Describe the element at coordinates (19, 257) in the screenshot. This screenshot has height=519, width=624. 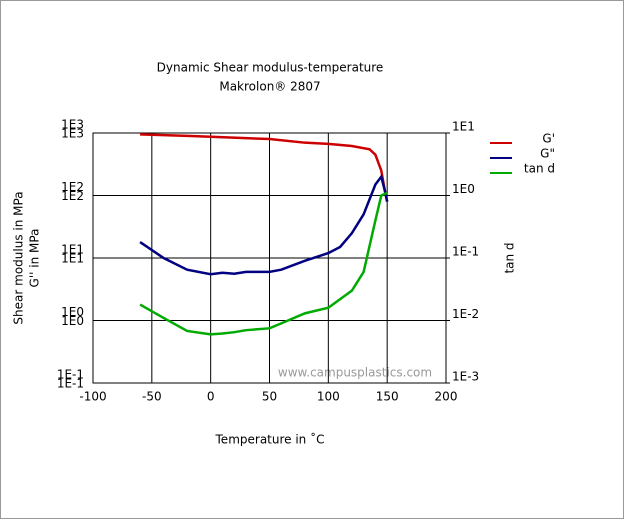
I see `y-axis-title: Shear modulus in MPa` at that location.